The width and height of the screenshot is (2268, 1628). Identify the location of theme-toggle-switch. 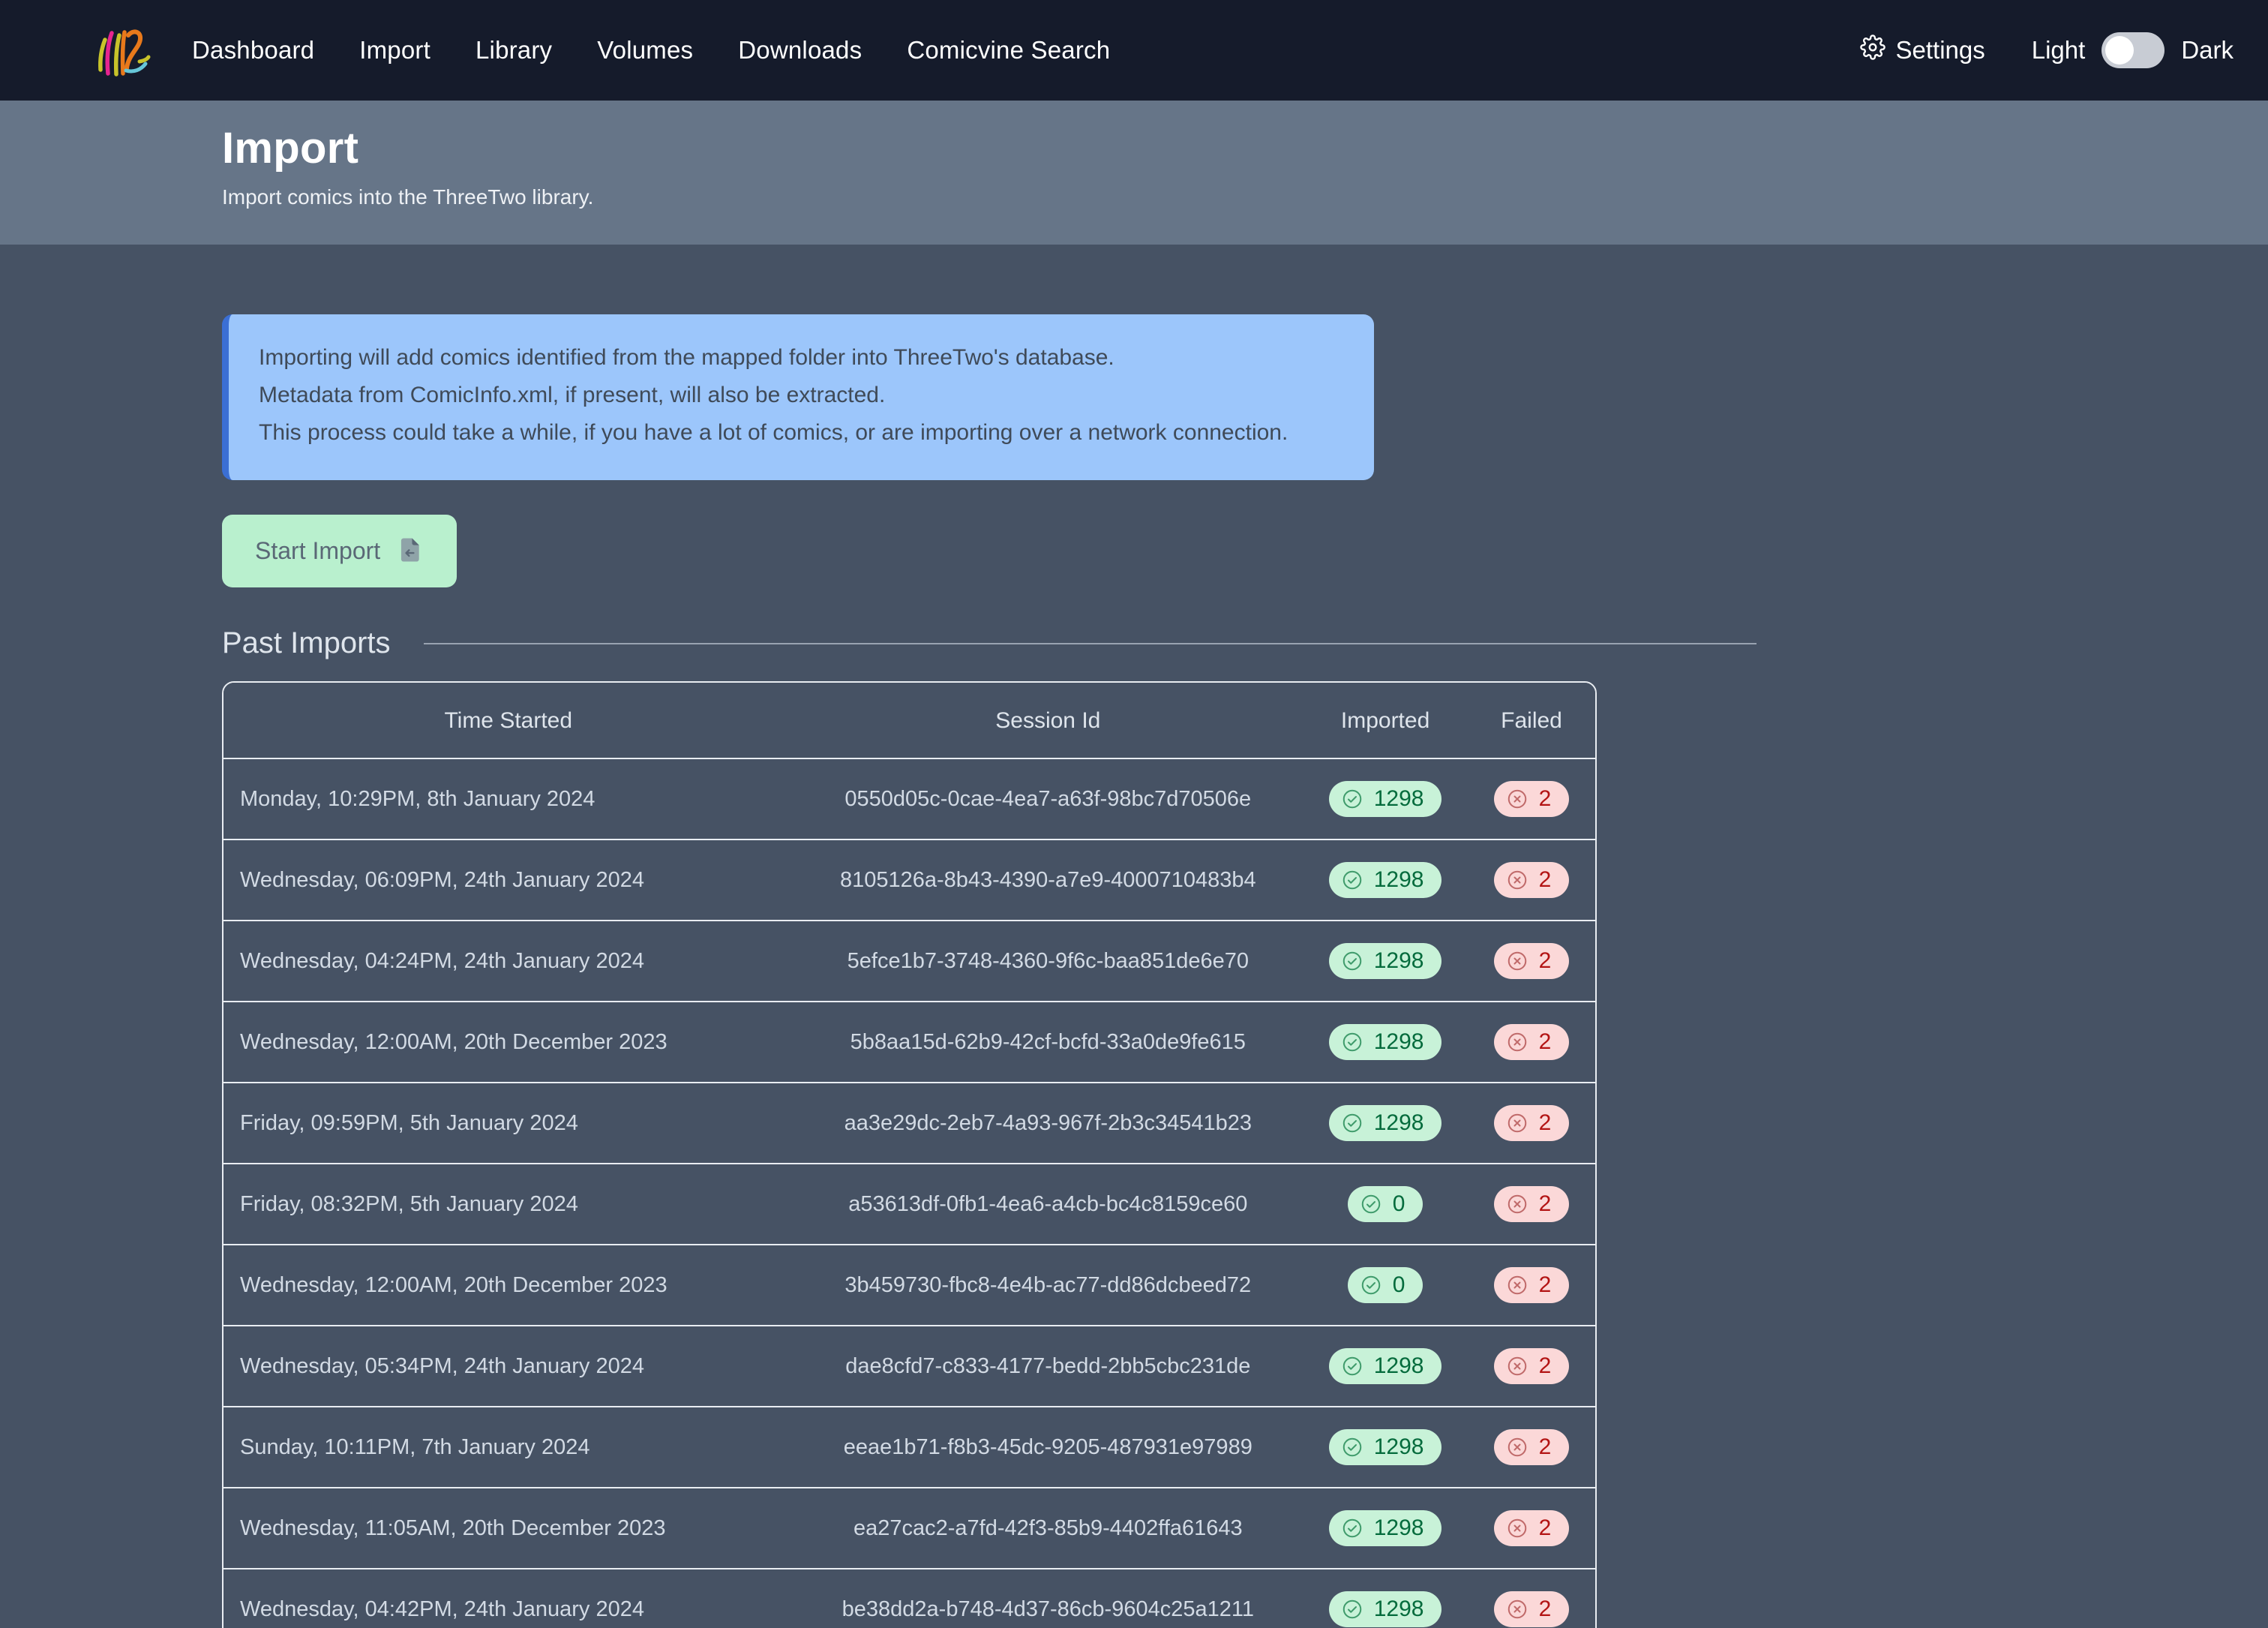
(2133, 50).